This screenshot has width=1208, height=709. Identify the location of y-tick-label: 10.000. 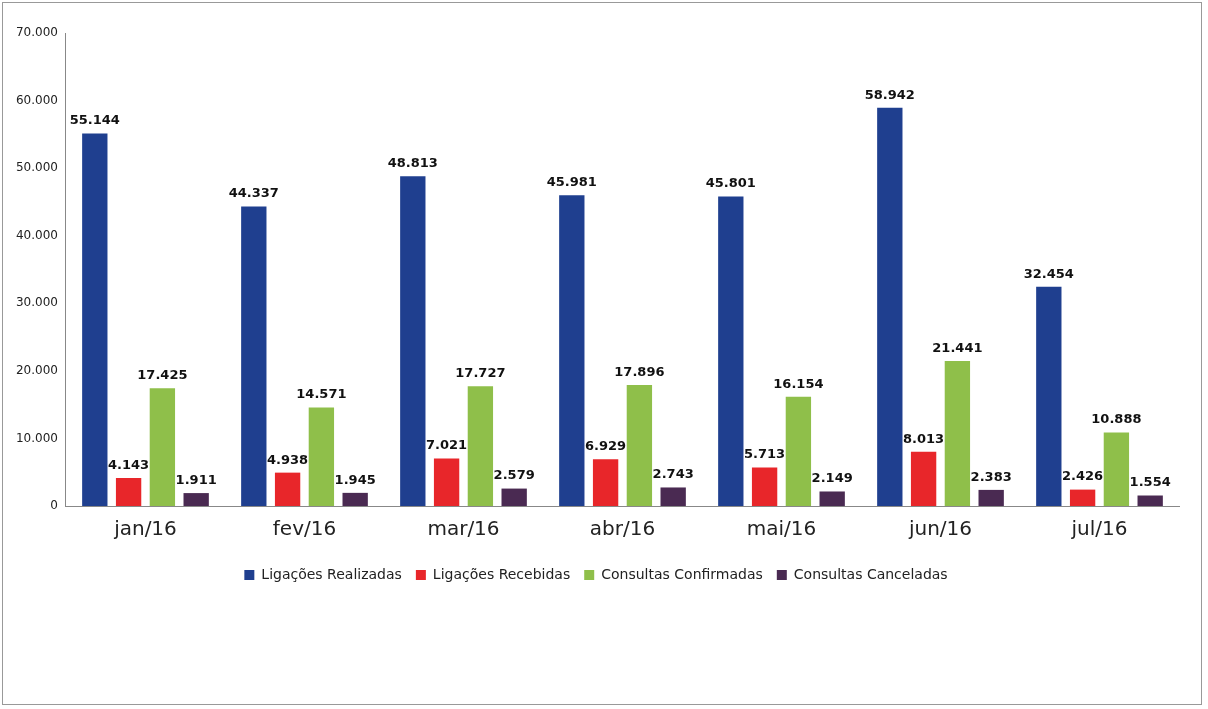
(36, 437).